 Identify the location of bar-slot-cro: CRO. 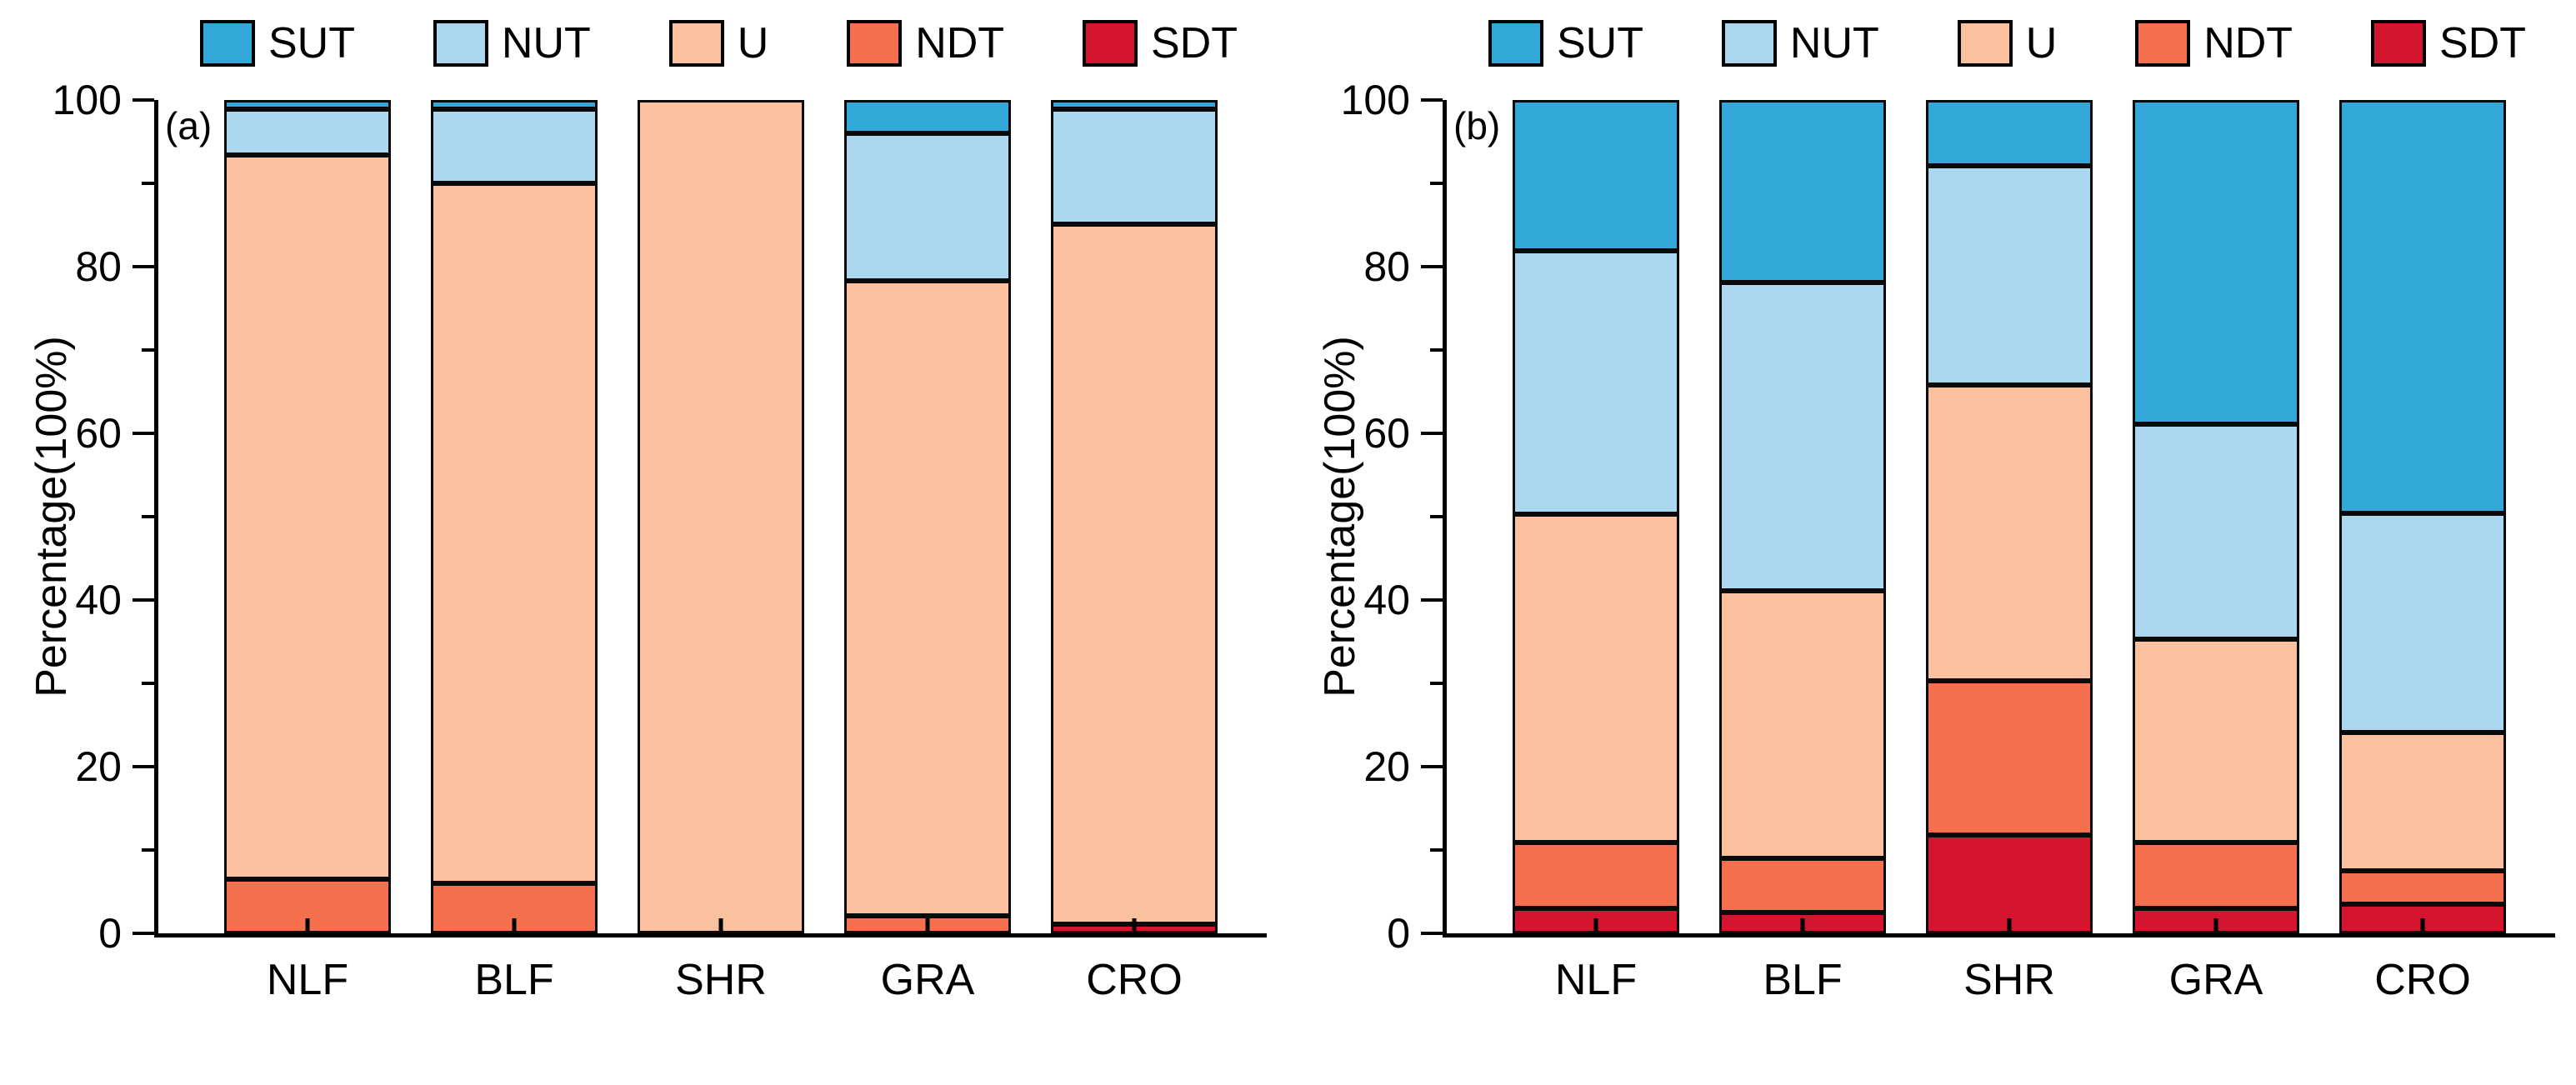
(1135, 551).